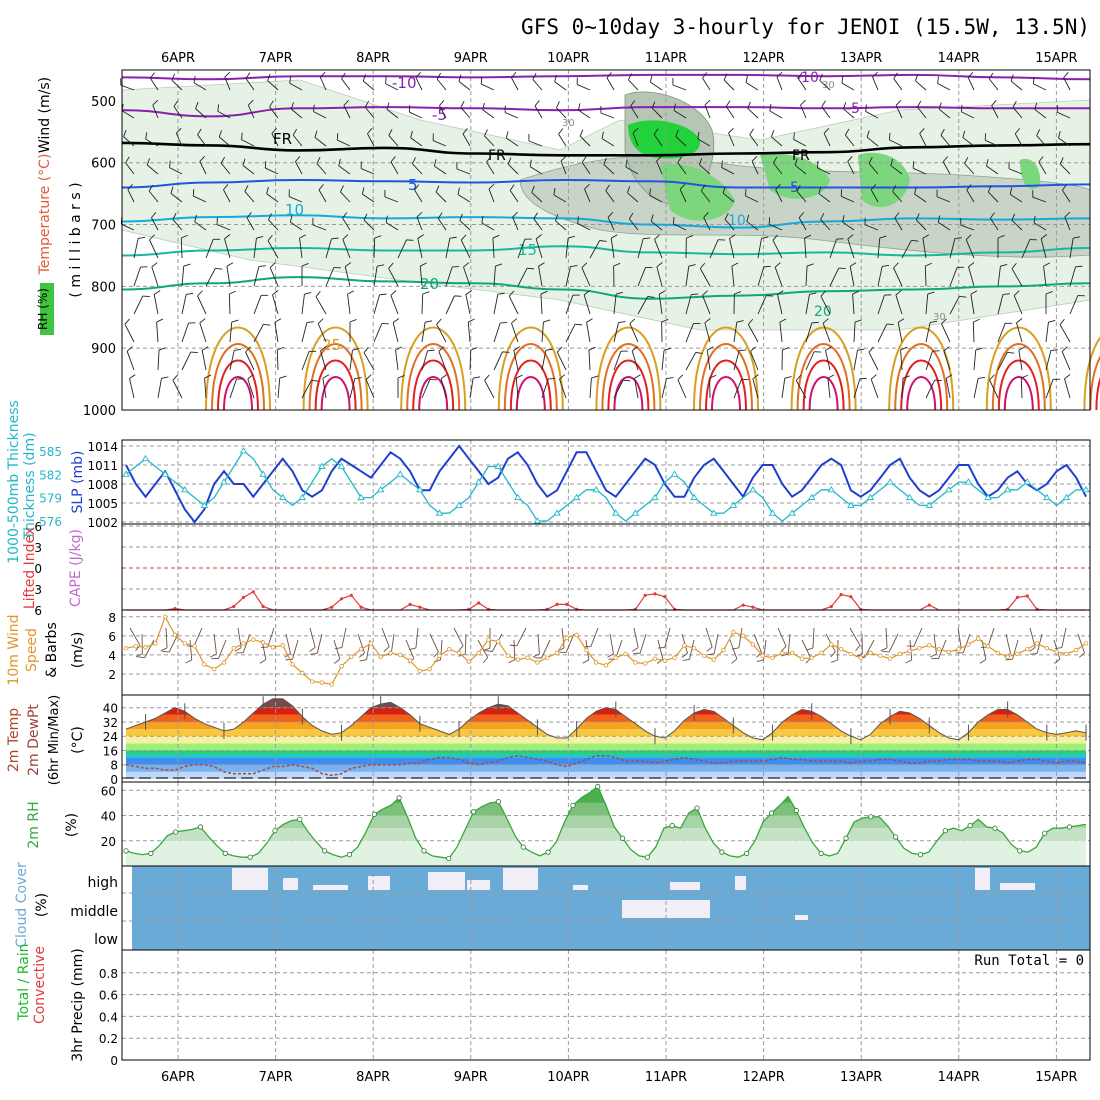 This screenshot has width=1100, height=1100. I want to click on cloud-unit-label: (%), so click(42, 905).